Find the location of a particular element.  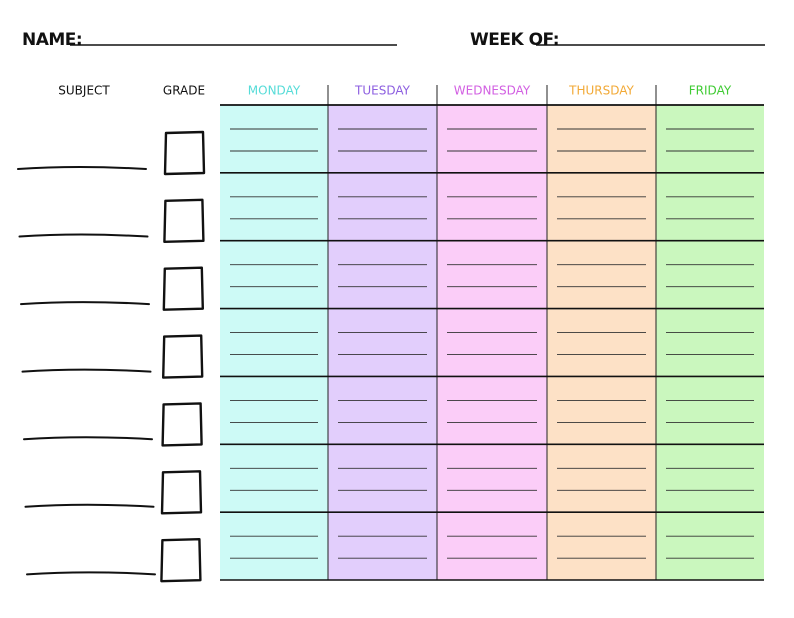

grade-header: GRADE is located at coordinates (184, 91).